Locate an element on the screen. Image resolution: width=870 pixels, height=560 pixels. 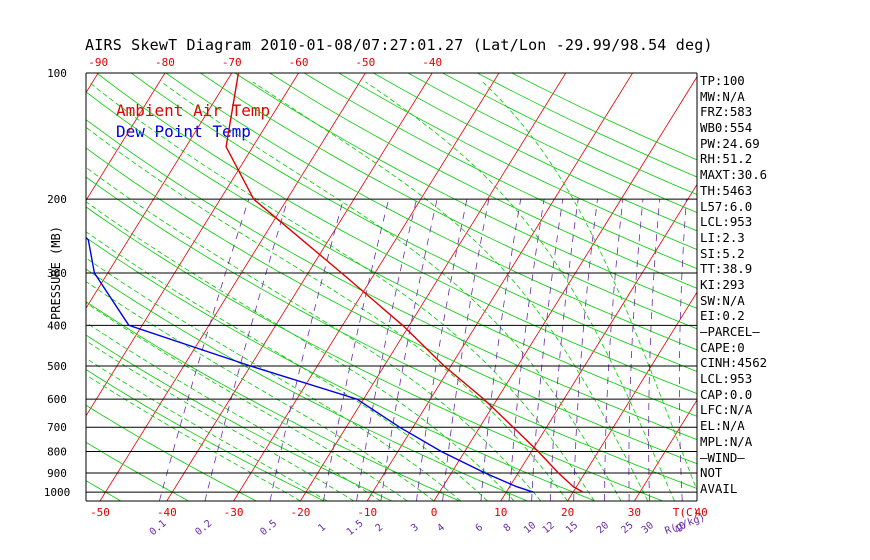
mixing-ratio-tick-label: 1 is located at coordinates (322, 528).